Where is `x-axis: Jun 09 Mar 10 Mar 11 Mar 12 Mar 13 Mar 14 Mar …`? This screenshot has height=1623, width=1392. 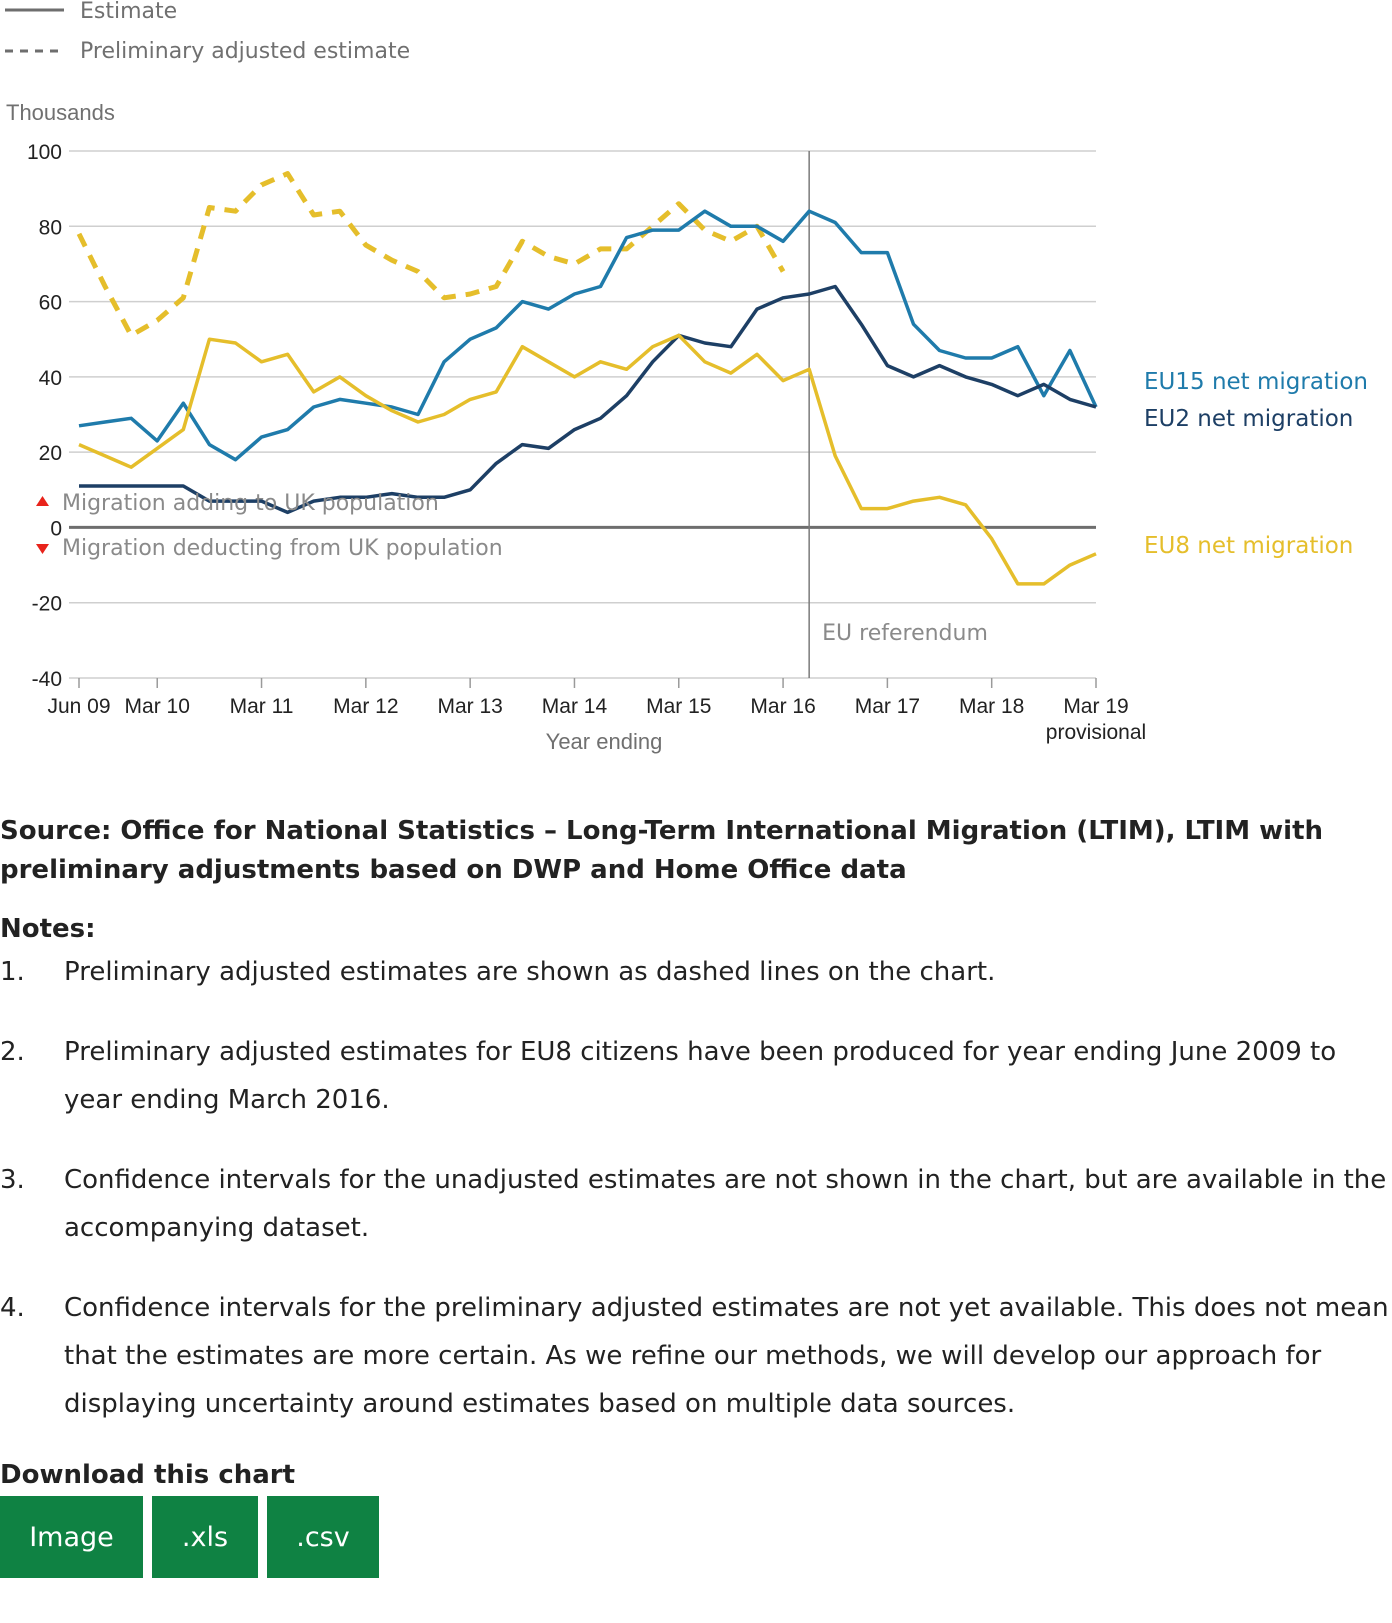
x-axis: Jun 09 Mar 10 Mar 11 Mar 12 Mar 13 Mar 14 Mar … is located at coordinates (596, 711).